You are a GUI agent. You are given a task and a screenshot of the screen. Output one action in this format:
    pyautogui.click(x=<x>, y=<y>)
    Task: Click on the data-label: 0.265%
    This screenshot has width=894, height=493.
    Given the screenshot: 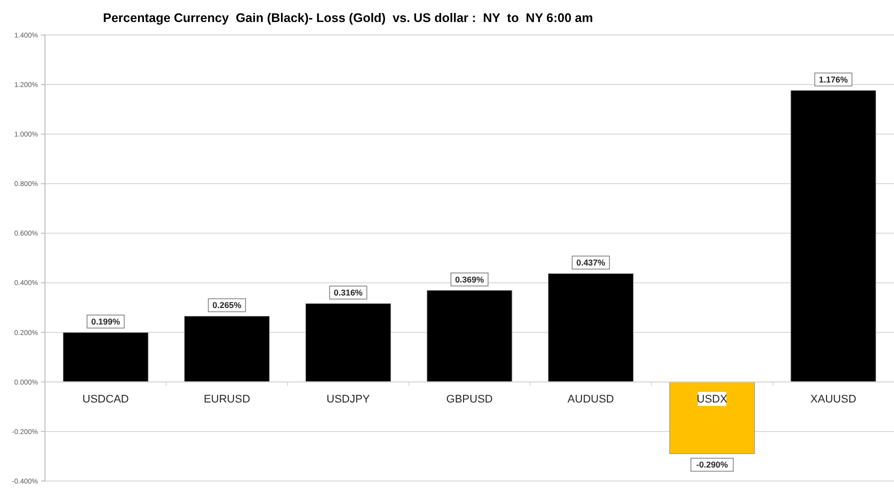 What is the action you would take?
    pyautogui.click(x=227, y=305)
    